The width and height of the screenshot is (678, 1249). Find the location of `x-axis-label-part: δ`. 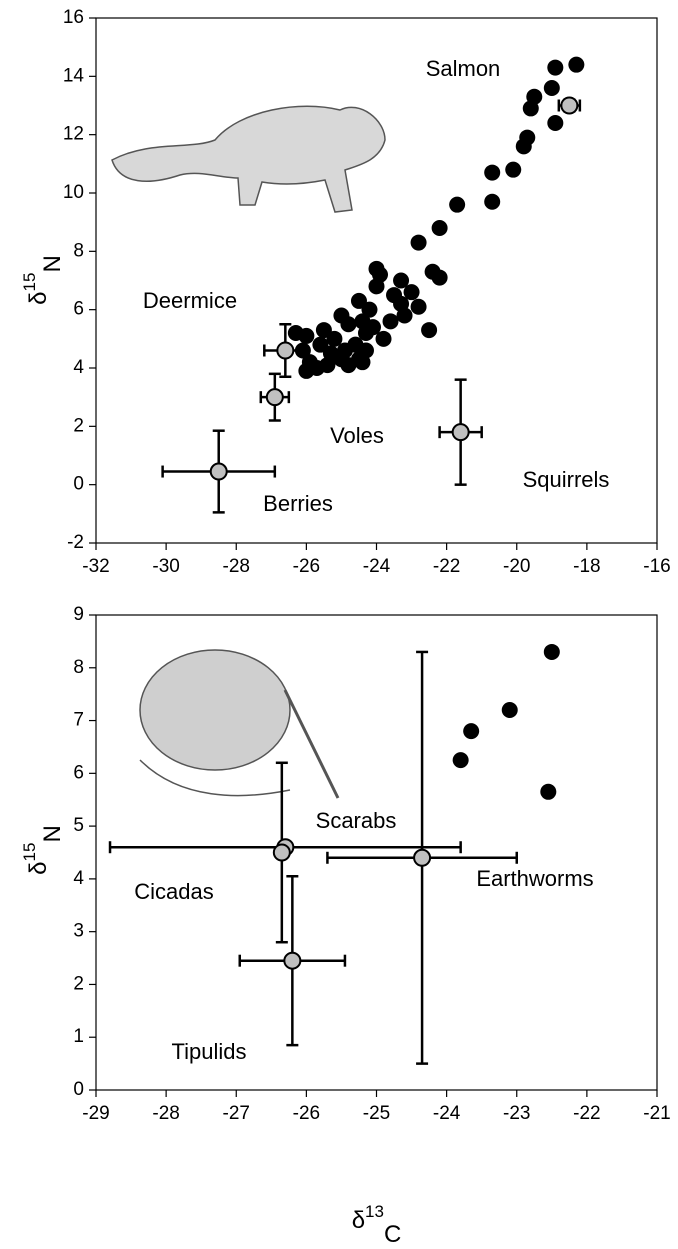

x-axis-label-part: δ is located at coordinates (358, 1220).